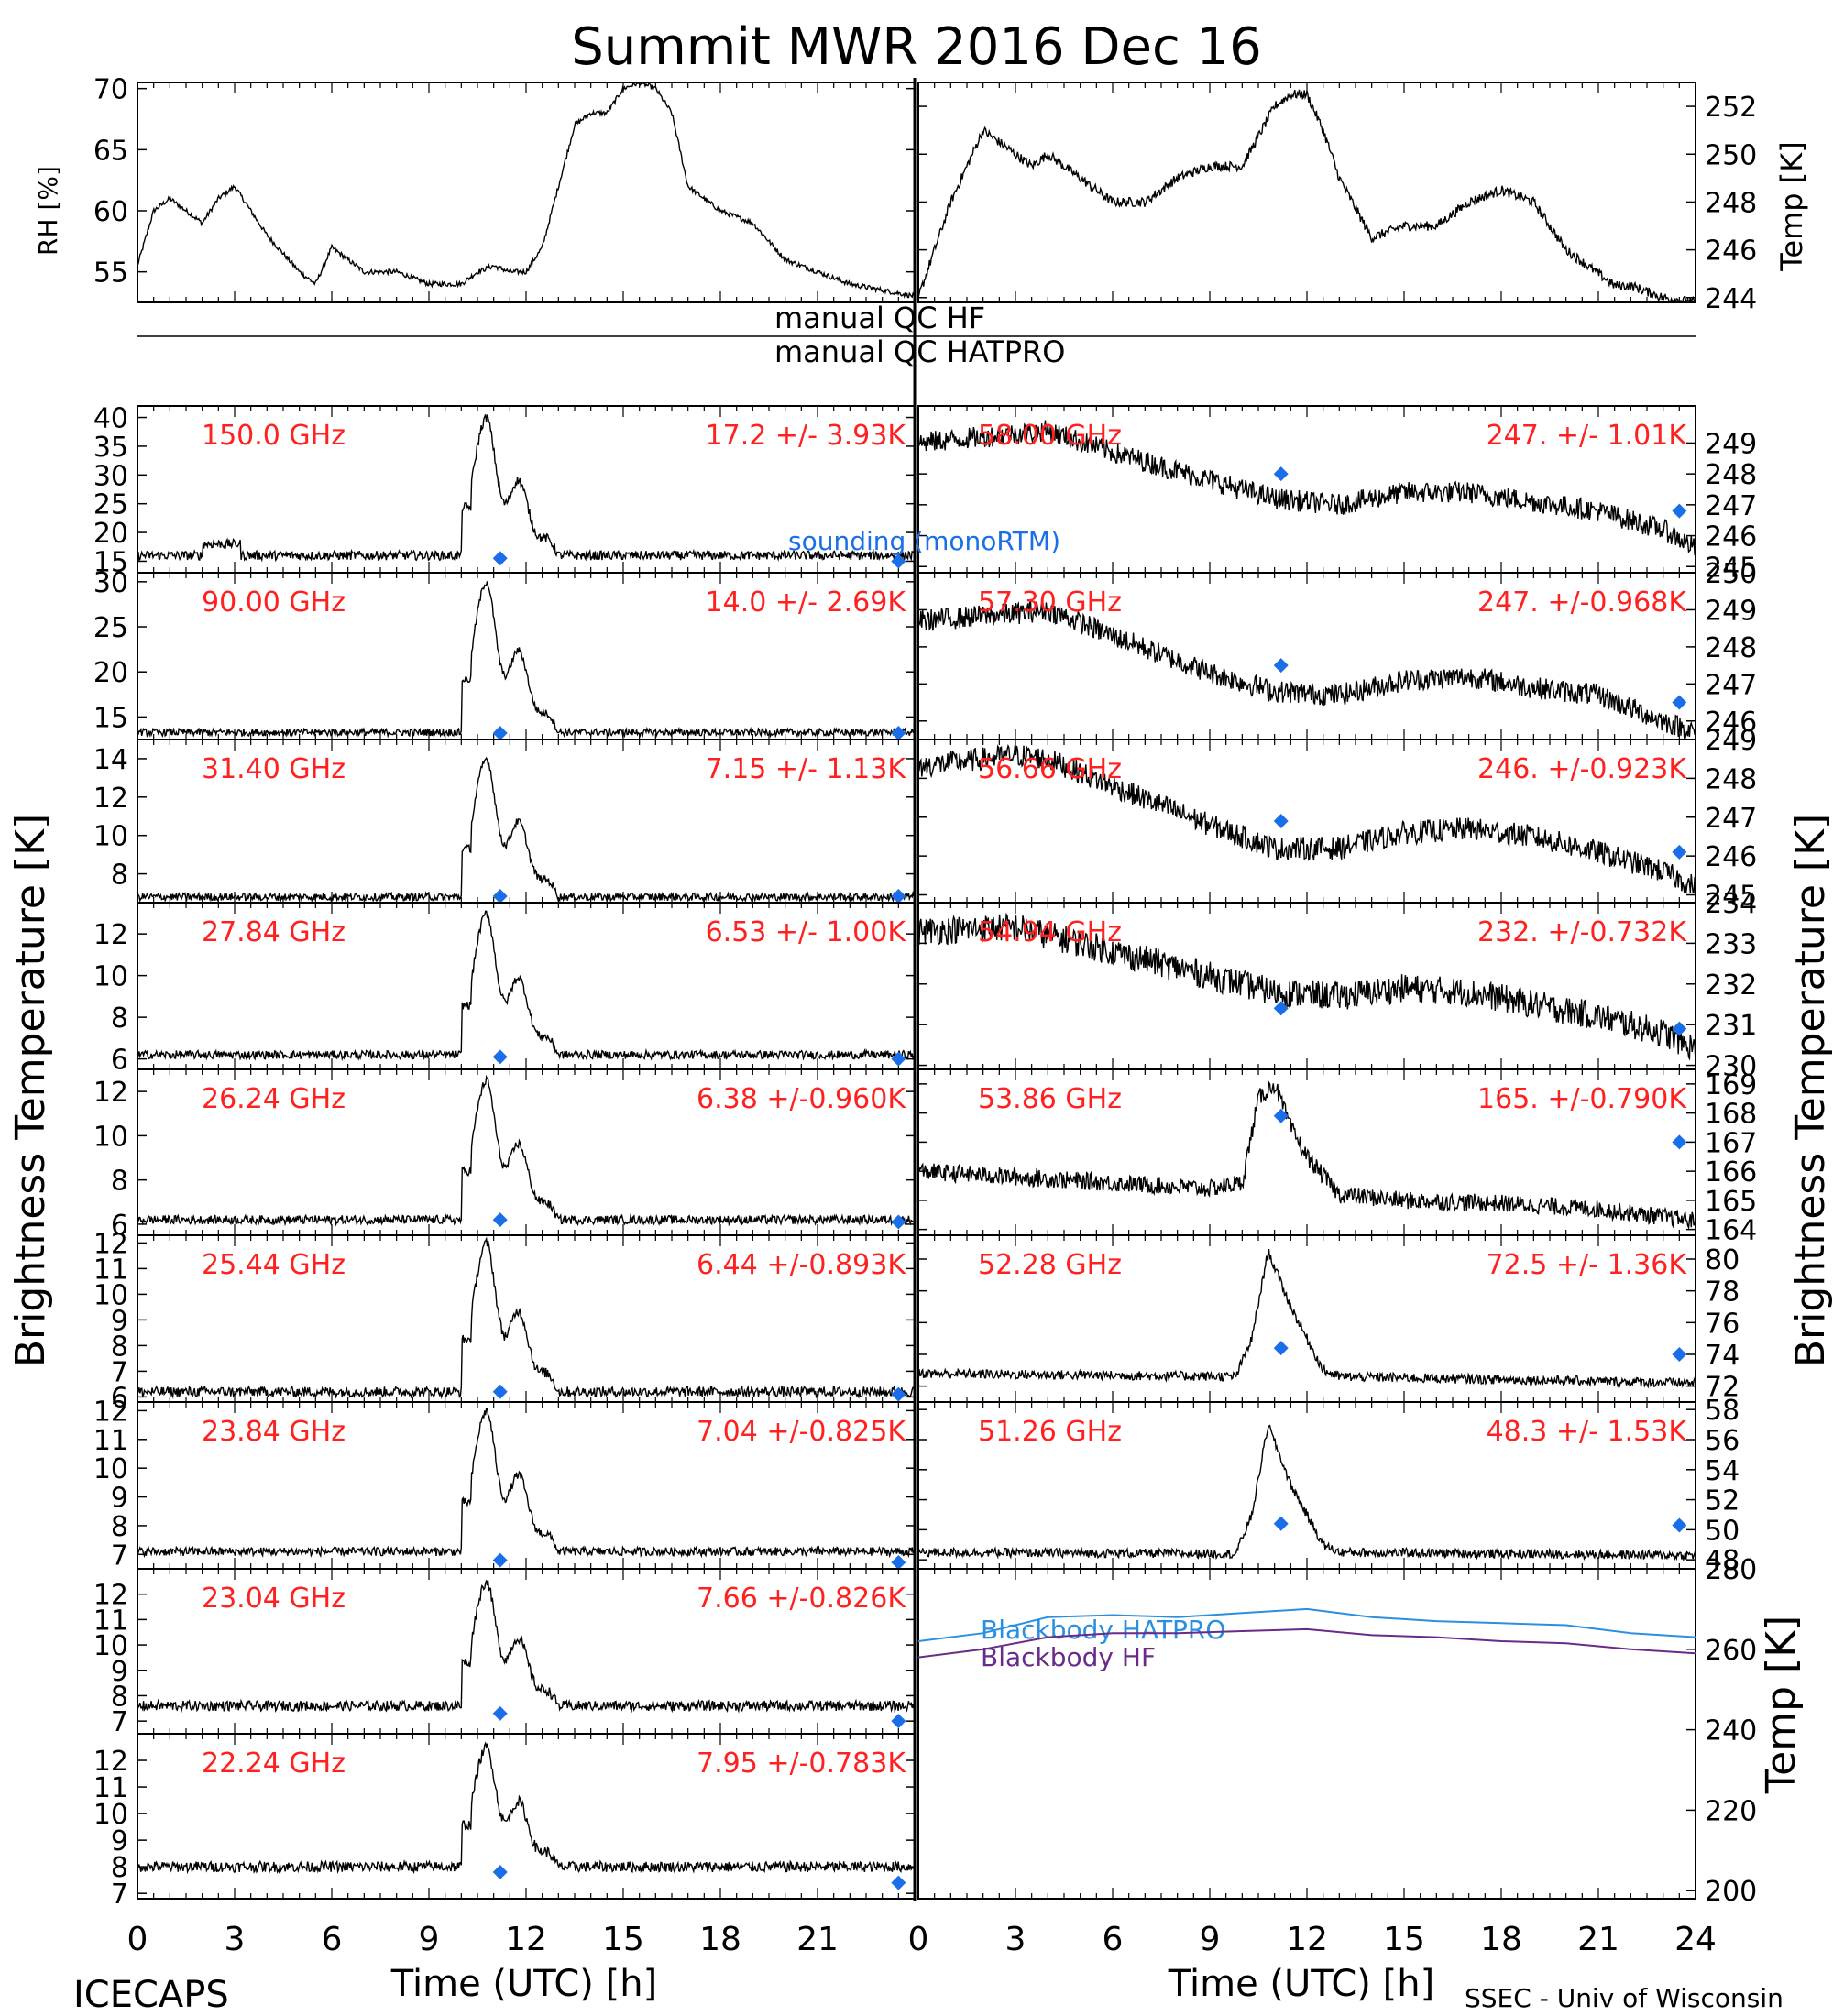 Image resolution: width=1833 pixels, height=2016 pixels. I want to click on channel-label: 57.30 GHz, so click(1050, 602).